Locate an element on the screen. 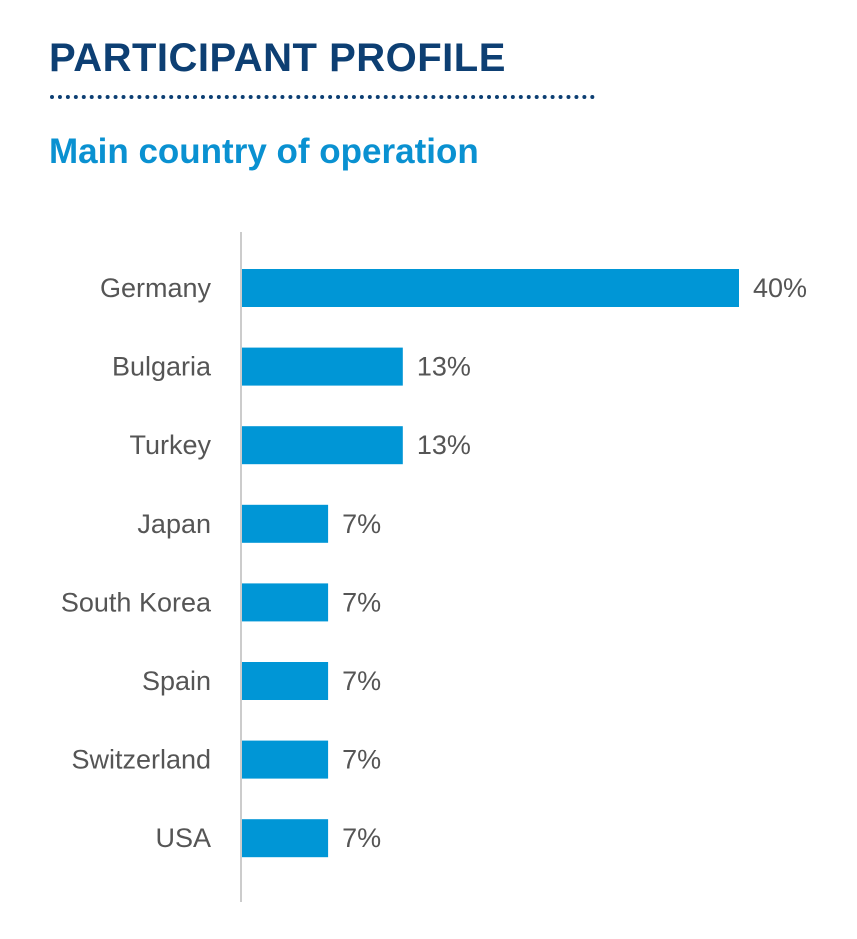 This screenshot has height=939, width=857. category-label: Germany is located at coordinates (156, 288).